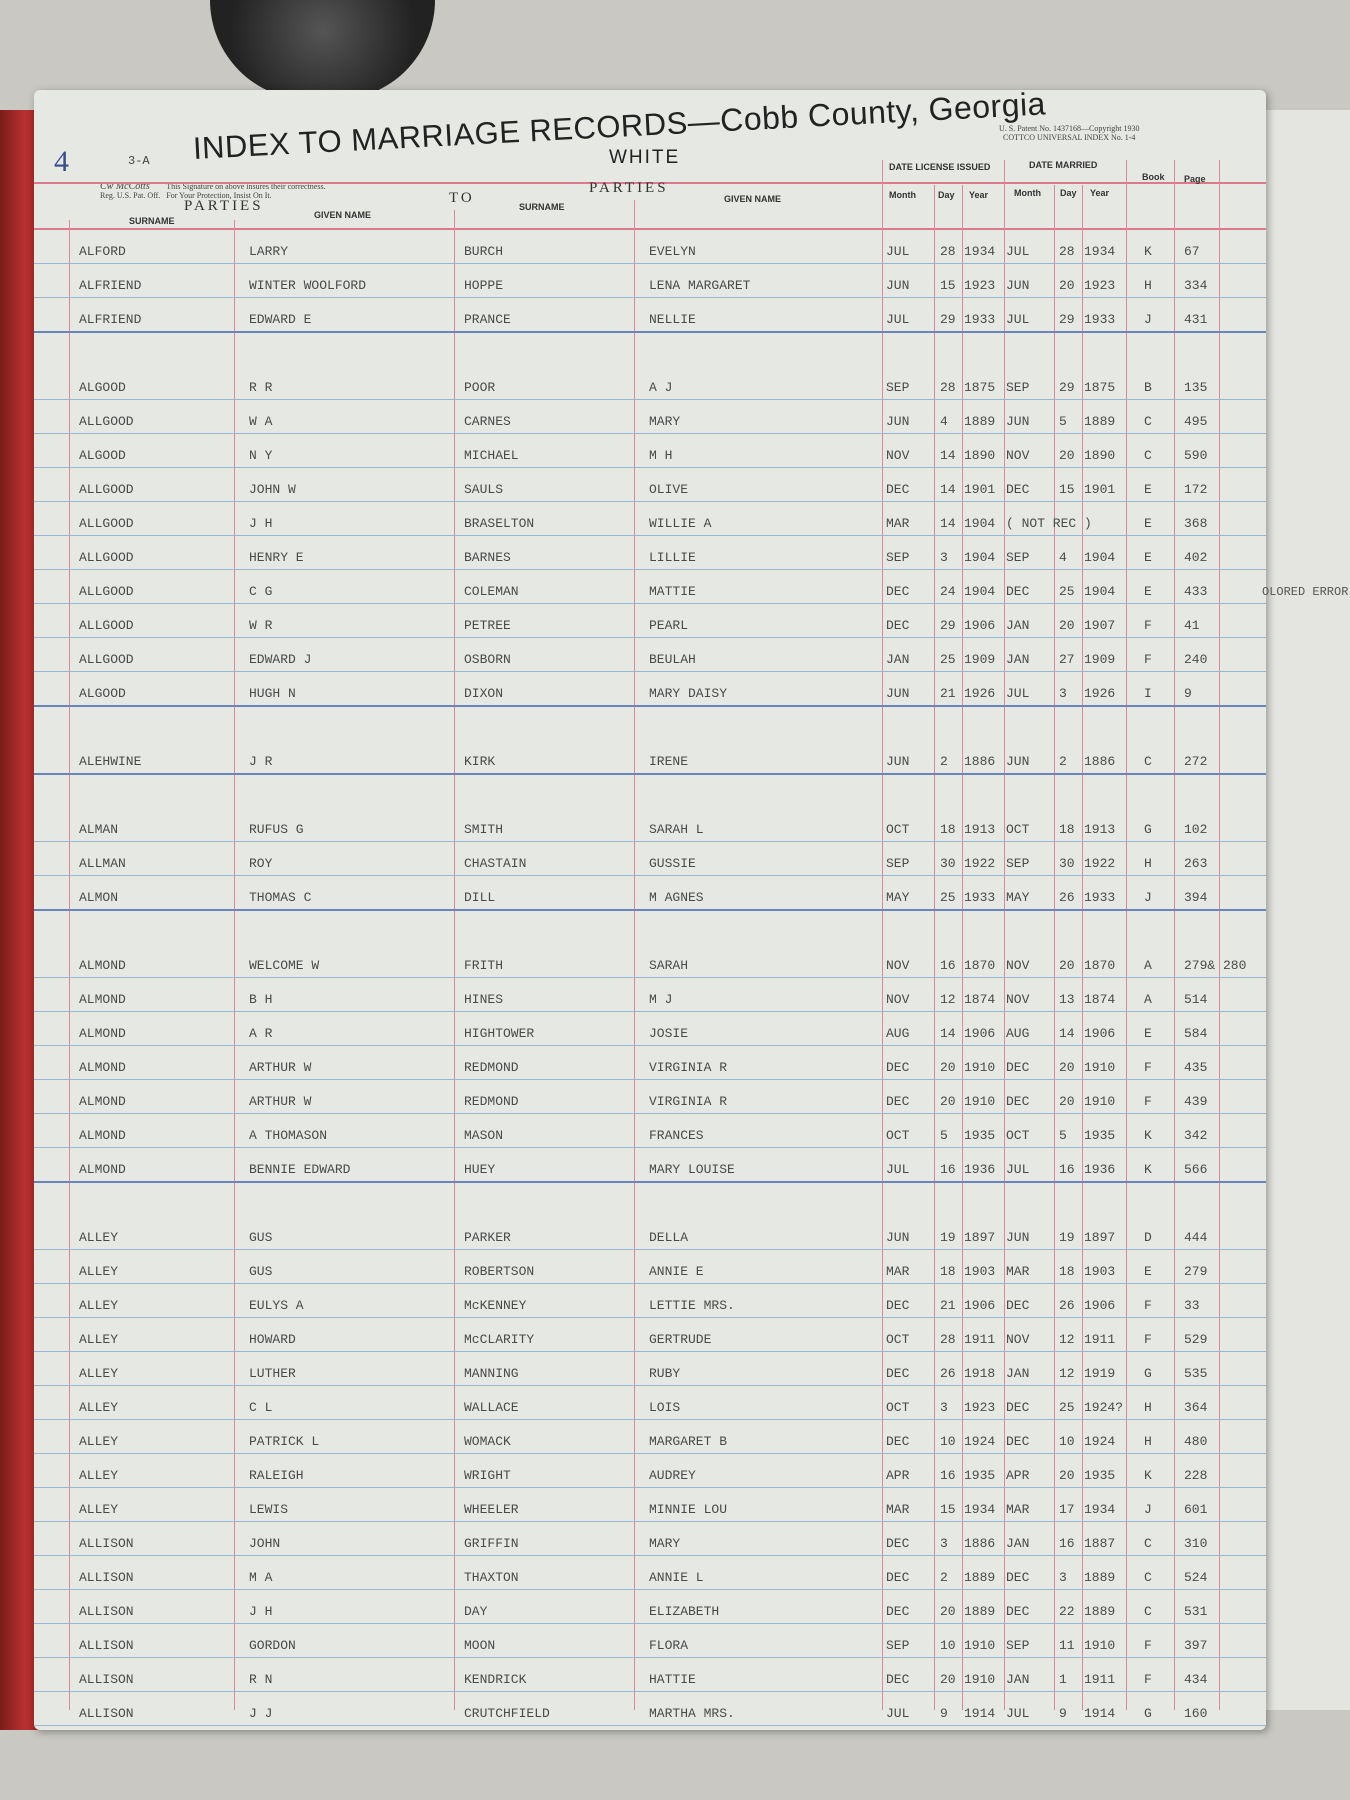  What do you see at coordinates (898, 693) in the screenshot?
I see `license-month: JUN` at bounding box center [898, 693].